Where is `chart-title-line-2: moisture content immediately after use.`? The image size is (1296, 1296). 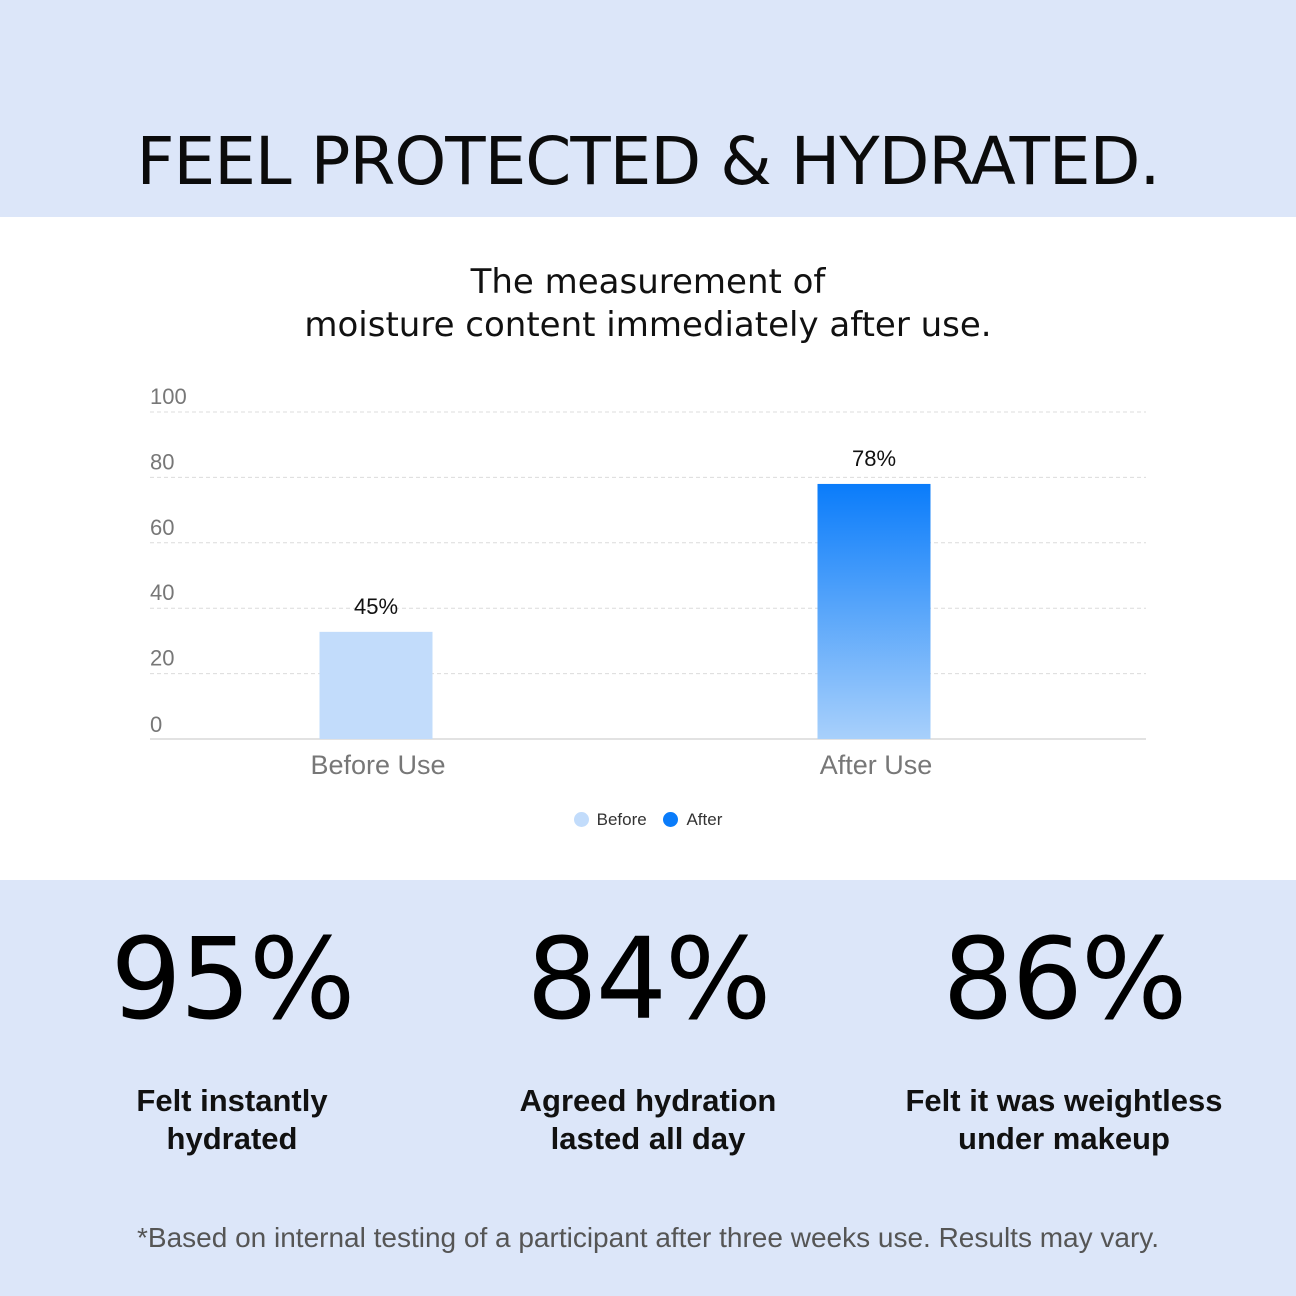 chart-title-line-2: moisture content immediately after use. is located at coordinates (648, 325).